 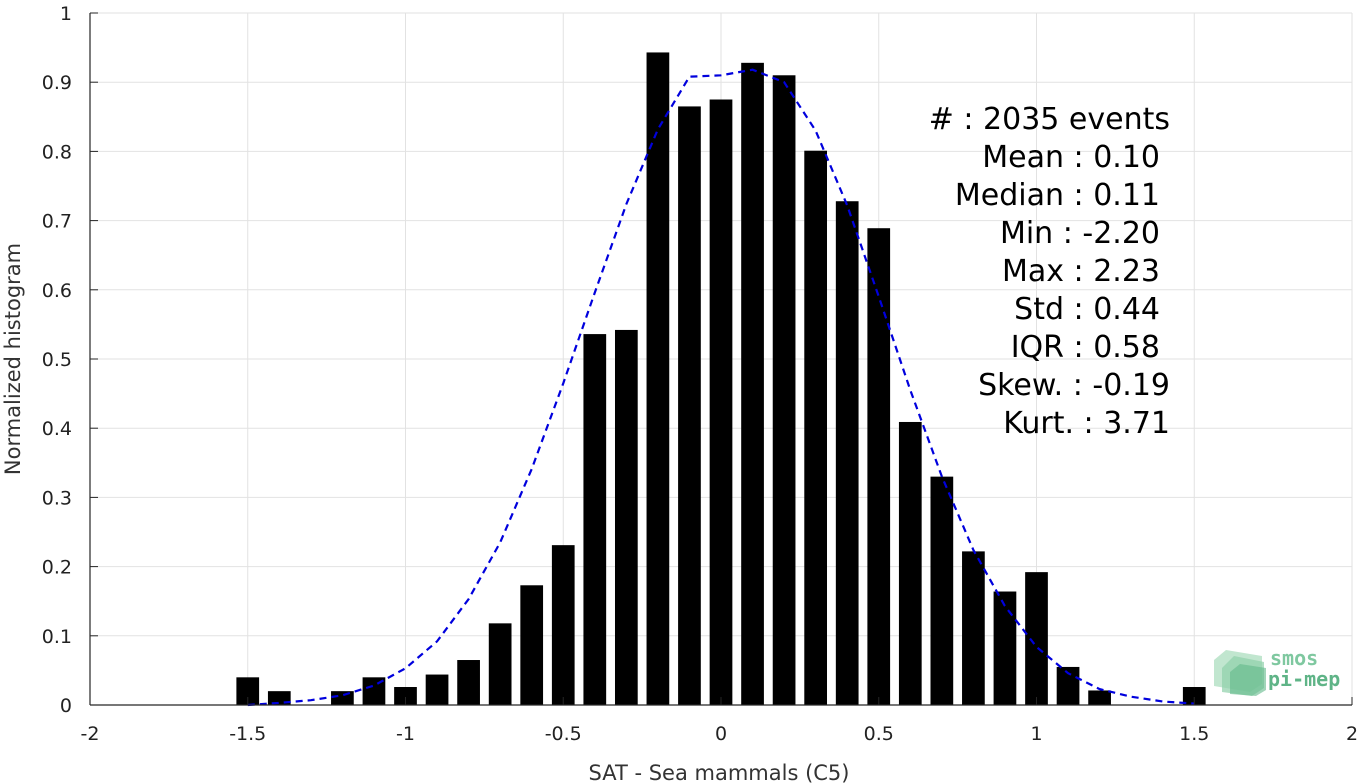 What do you see at coordinates (563, 734) in the screenshot?
I see `x-tick-label: -0.5` at bounding box center [563, 734].